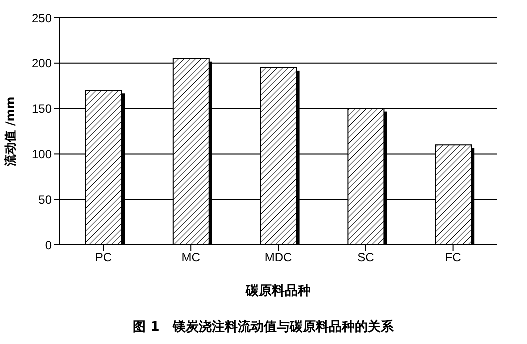 This screenshot has height=344, width=527. Describe the element at coordinates (263, 327) in the screenshot. I see `text: 图 1 镁炭浇注料流动值与碳原料品种的关系` at that location.